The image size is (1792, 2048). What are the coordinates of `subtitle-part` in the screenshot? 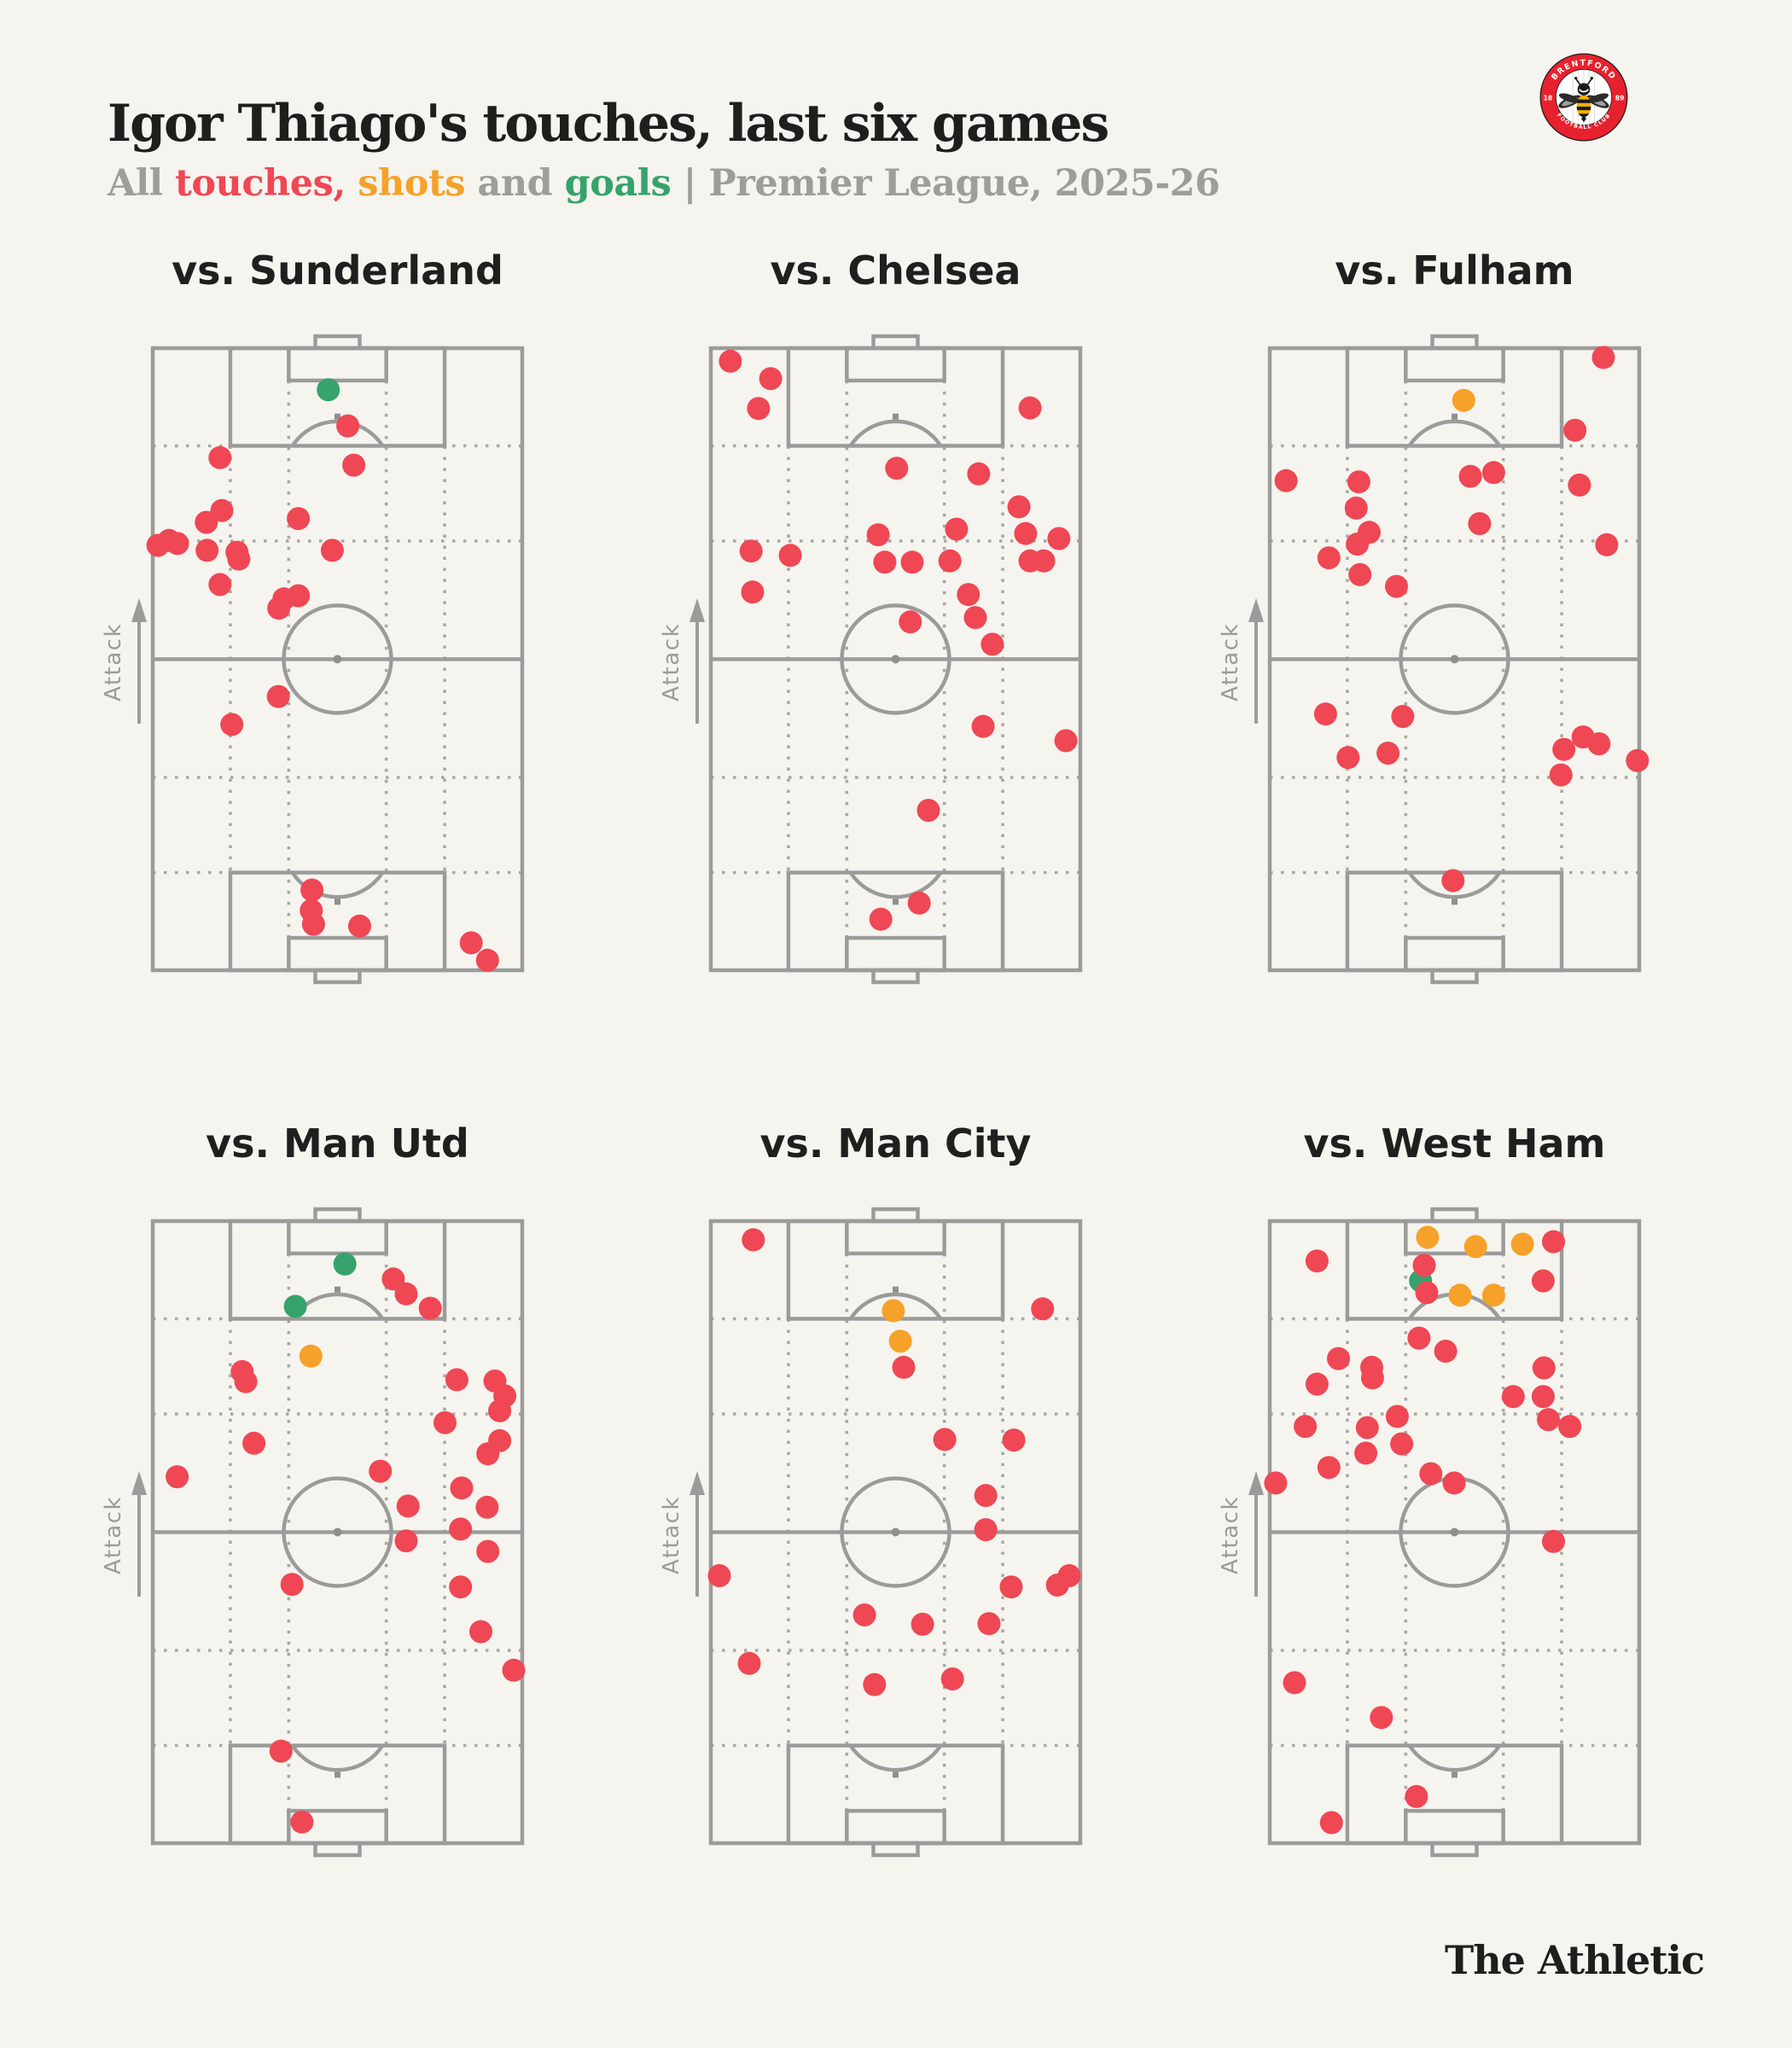 It's located at (352, 183).